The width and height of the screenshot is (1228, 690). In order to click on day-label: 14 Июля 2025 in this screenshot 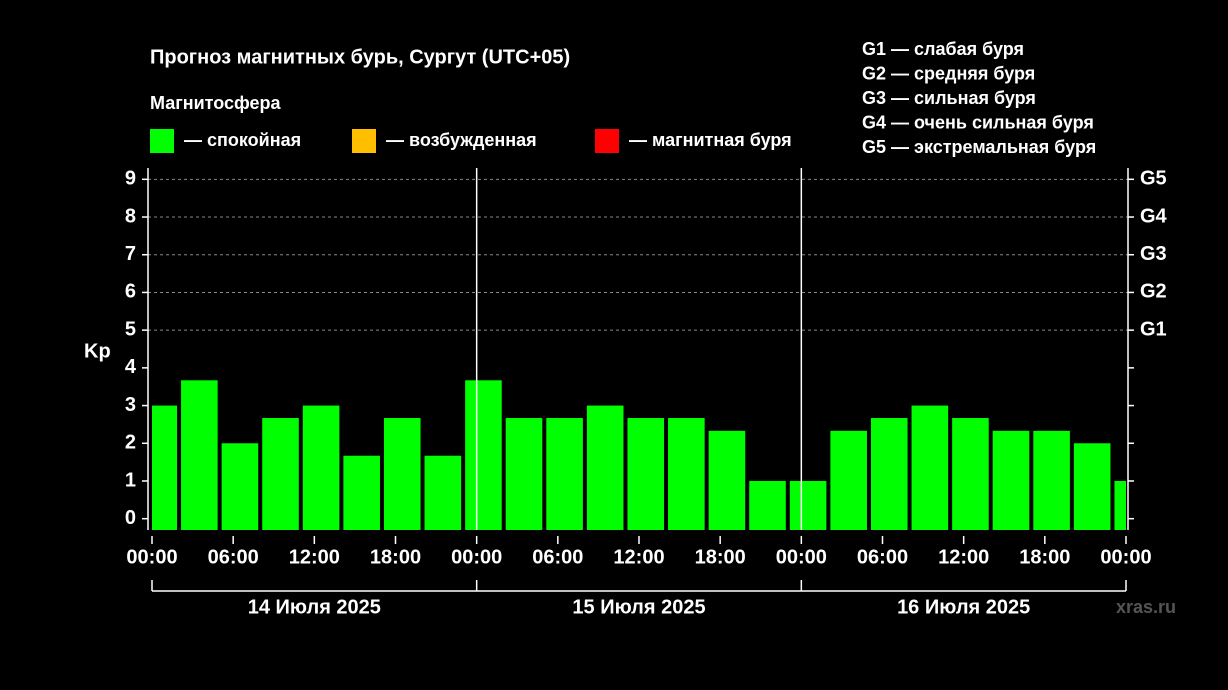, I will do `click(314, 607)`.